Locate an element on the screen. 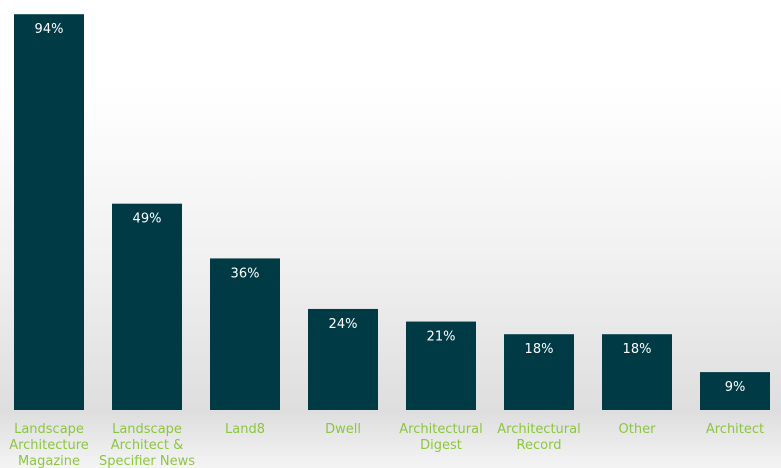 The image size is (781, 468). category-label-0: Landscape Architecture Magazine is located at coordinates (49, 445).